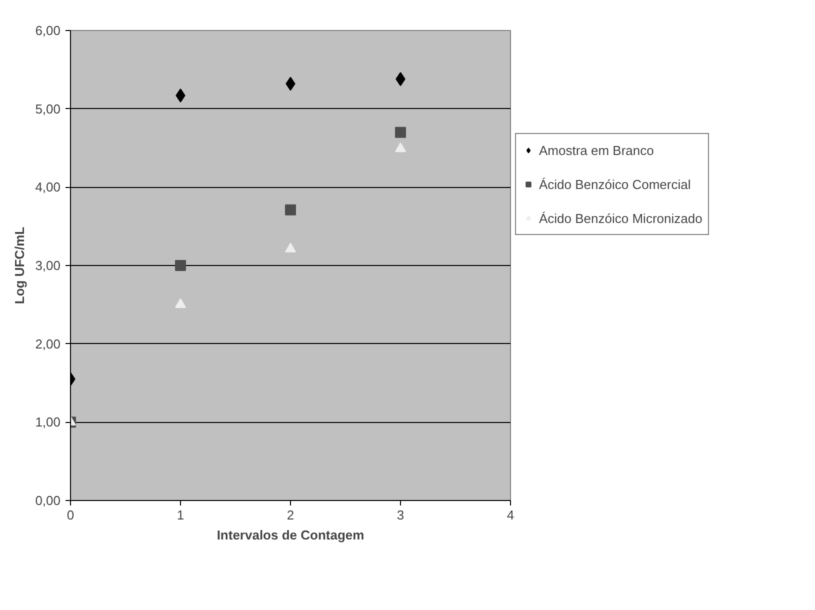  I want to click on y-tick-label: 4,00, so click(48, 187).